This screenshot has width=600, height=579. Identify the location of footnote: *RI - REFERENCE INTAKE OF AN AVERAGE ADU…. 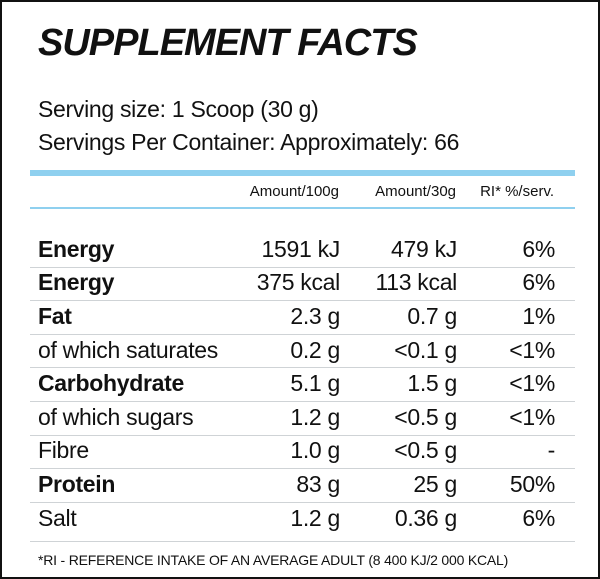
(273, 560).